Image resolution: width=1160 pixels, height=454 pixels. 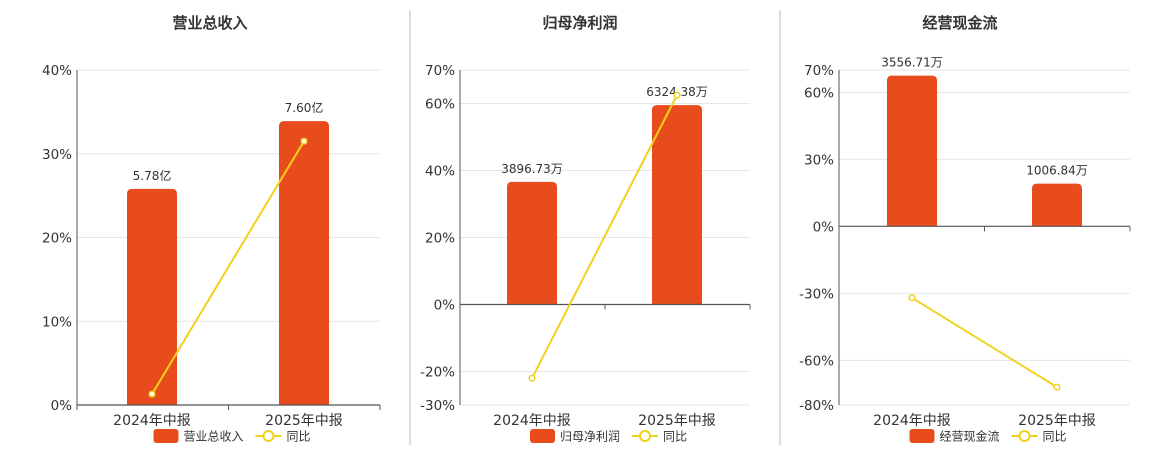 What do you see at coordinates (970, 436) in the screenshot?
I see `legend-bar-label: 经营现金流` at bounding box center [970, 436].